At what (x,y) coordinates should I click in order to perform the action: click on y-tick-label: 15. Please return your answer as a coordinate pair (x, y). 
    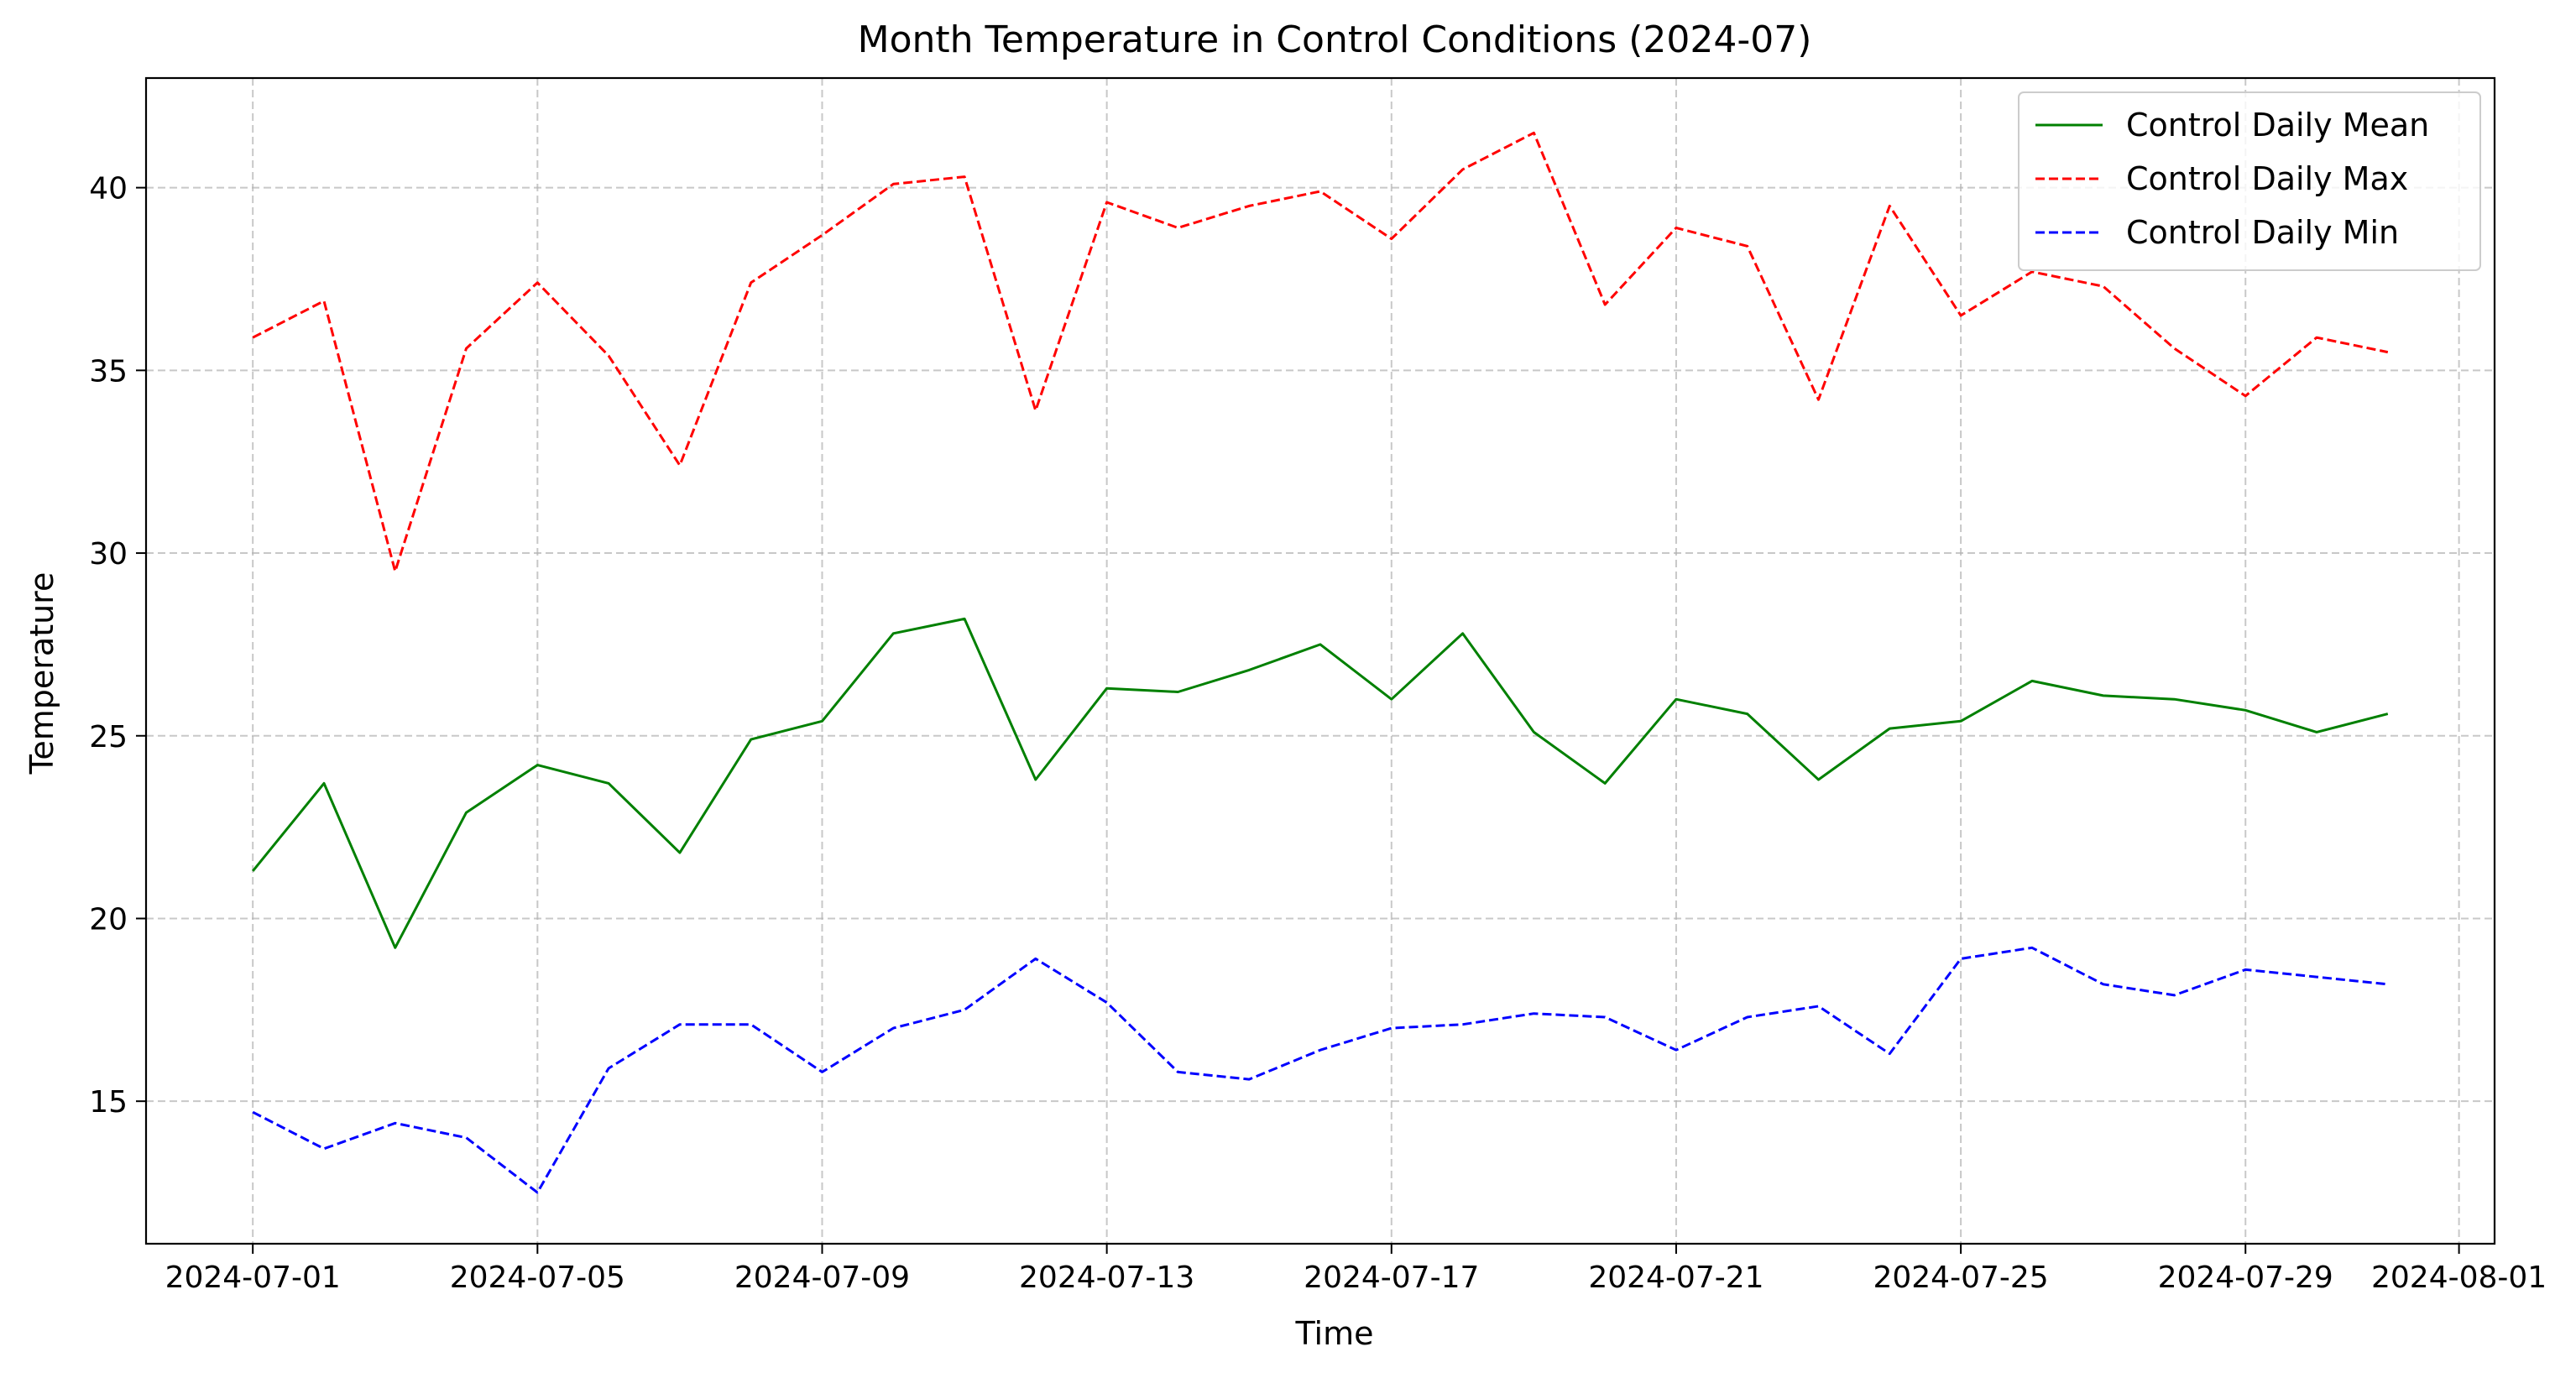
    Looking at the image, I should click on (108, 1102).